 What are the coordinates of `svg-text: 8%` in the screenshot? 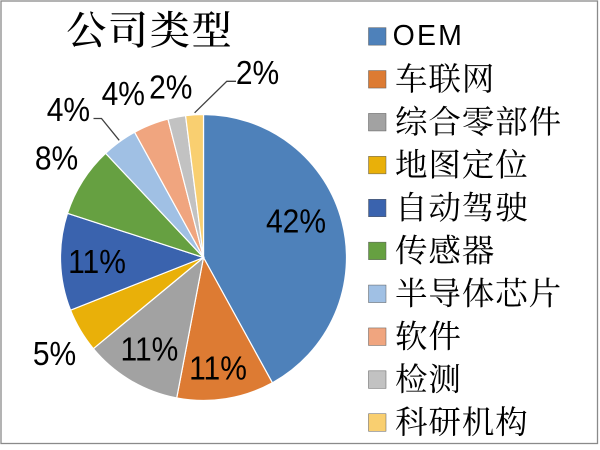 It's located at (56, 158).